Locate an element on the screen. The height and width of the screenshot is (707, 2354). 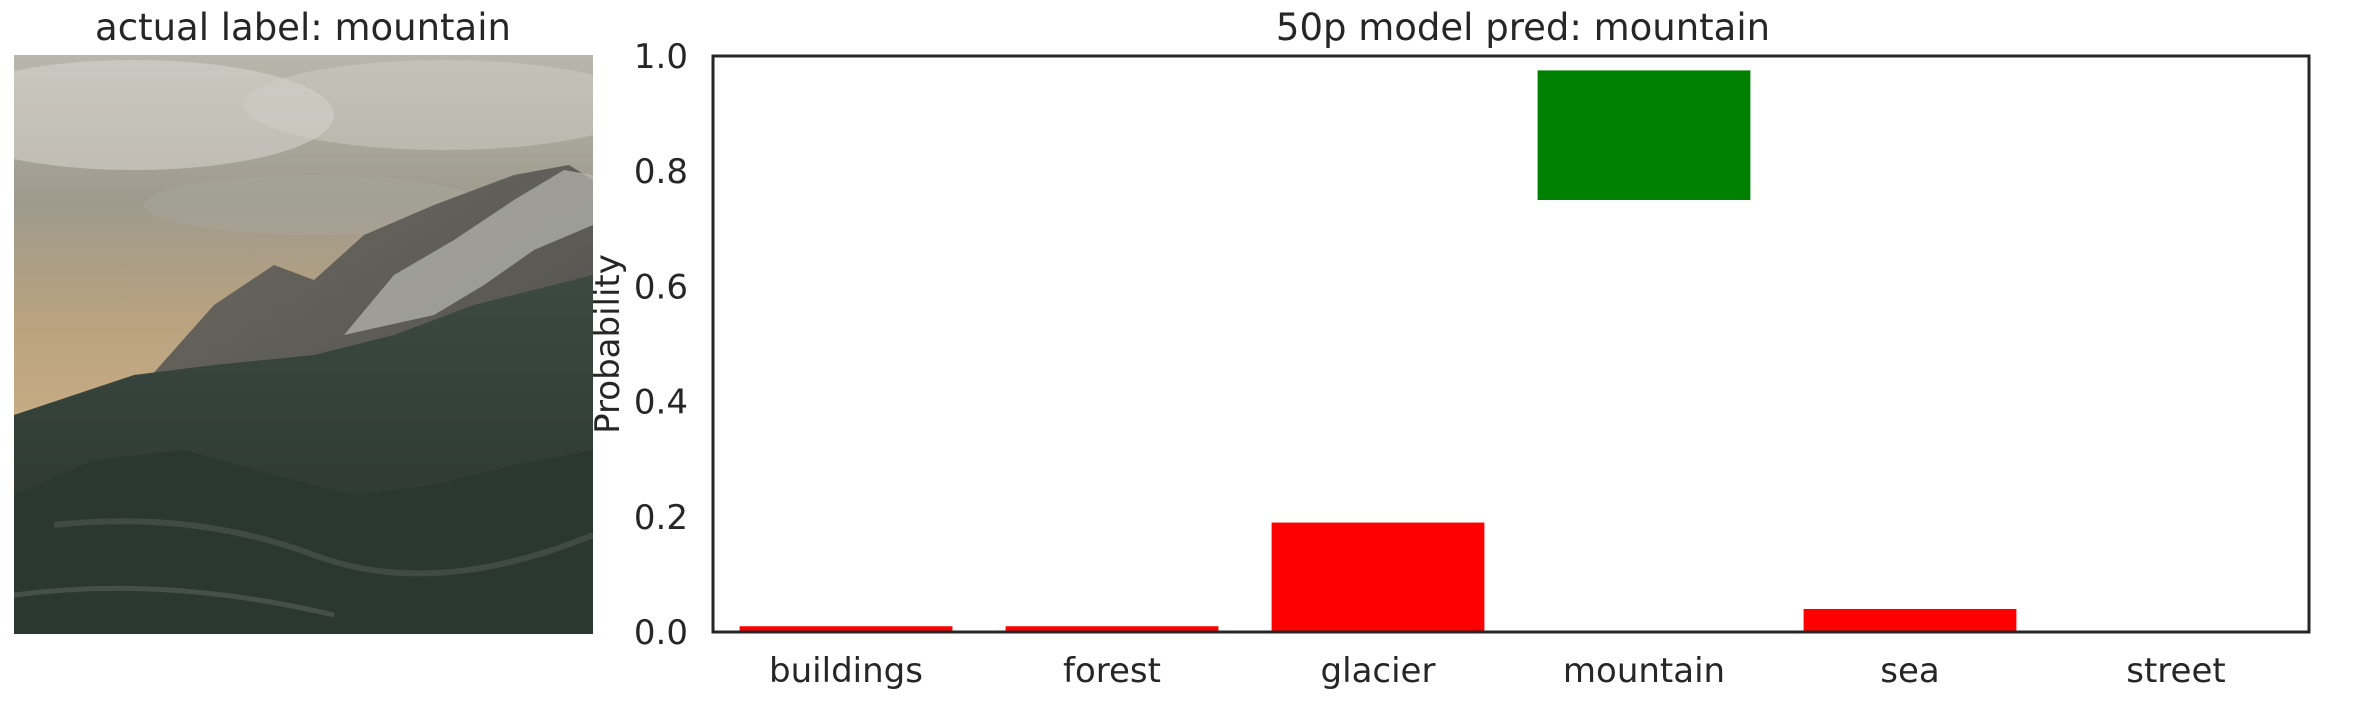
bar-mountain is located at coordinates (1644, 135).